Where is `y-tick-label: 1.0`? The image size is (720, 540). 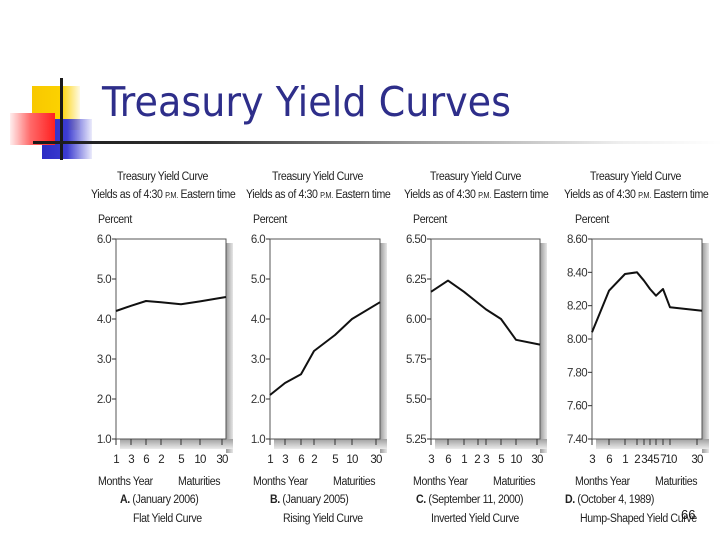 y-tick-label: 1.0 is located at coordinates (104, 440).